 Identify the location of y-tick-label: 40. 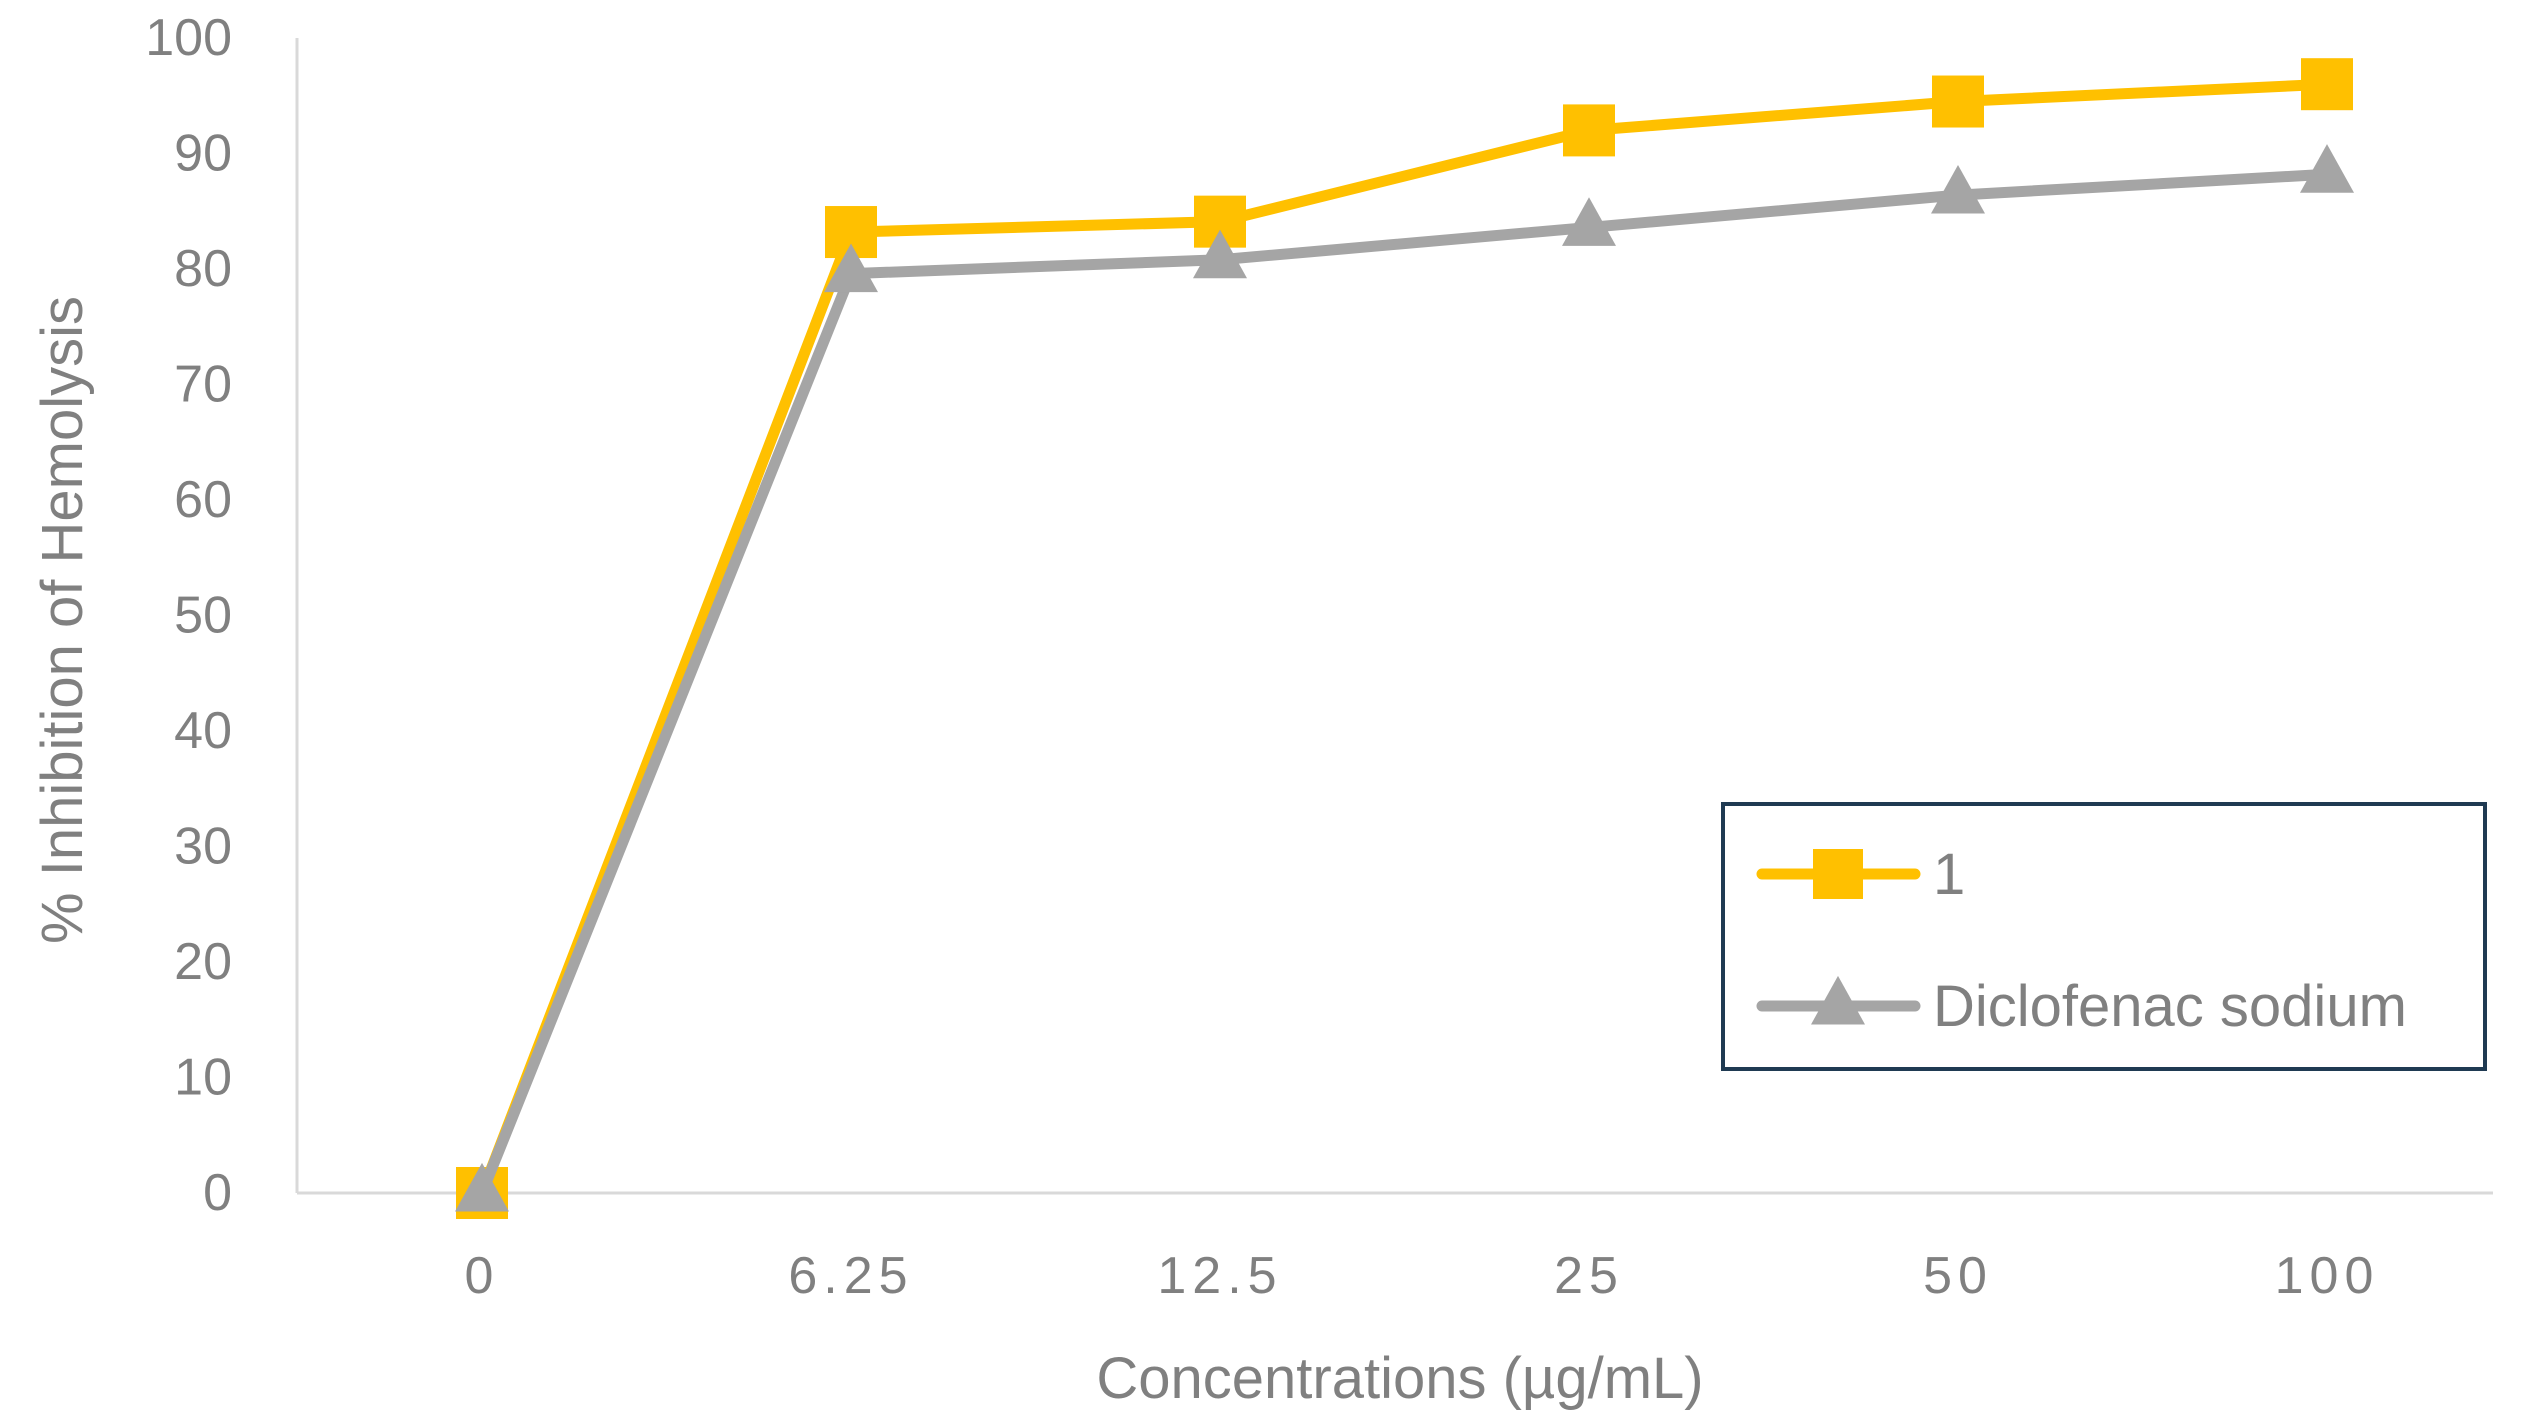
(203, 731).